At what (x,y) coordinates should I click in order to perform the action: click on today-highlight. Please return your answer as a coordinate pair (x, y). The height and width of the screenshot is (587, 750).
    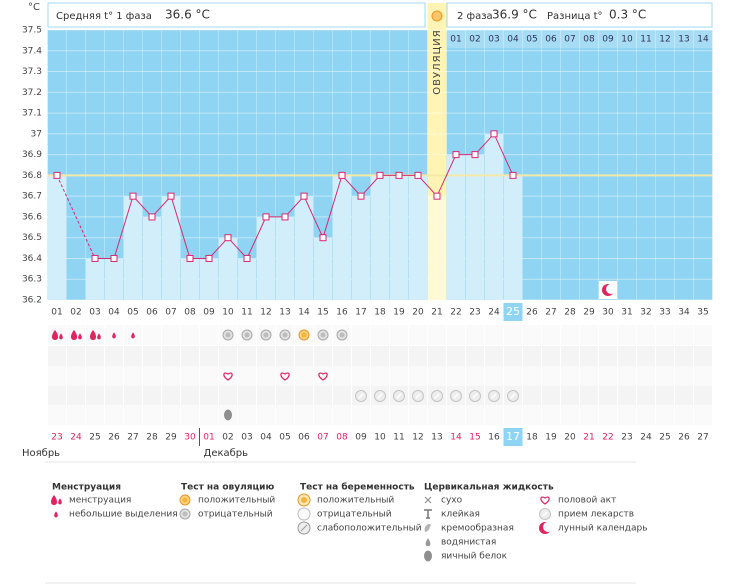
    Looking at the image, I should click on (513, 312).